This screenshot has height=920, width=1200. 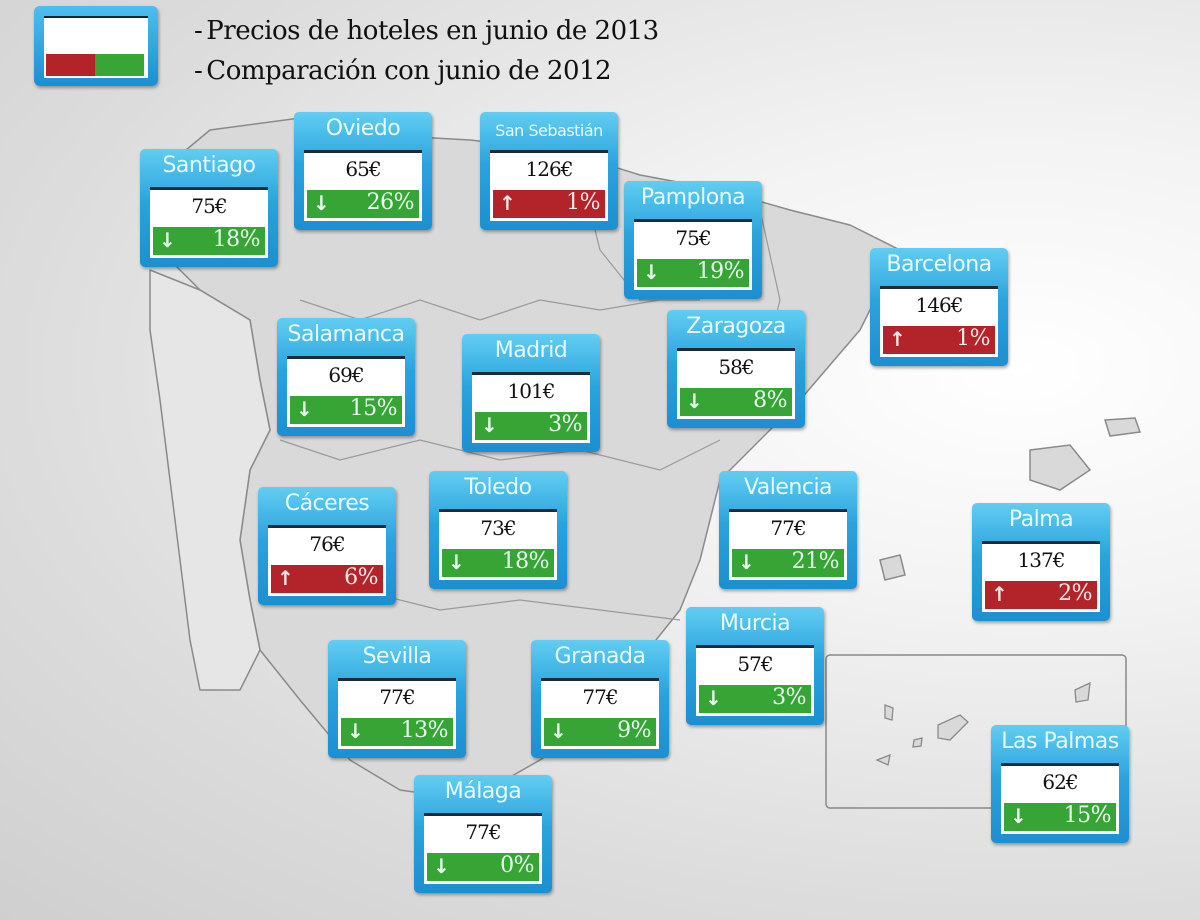 What do you see at coordinates (815, 561) in the screenshot?
I see `change-percent: 21%` at bounding box center [815, 561].